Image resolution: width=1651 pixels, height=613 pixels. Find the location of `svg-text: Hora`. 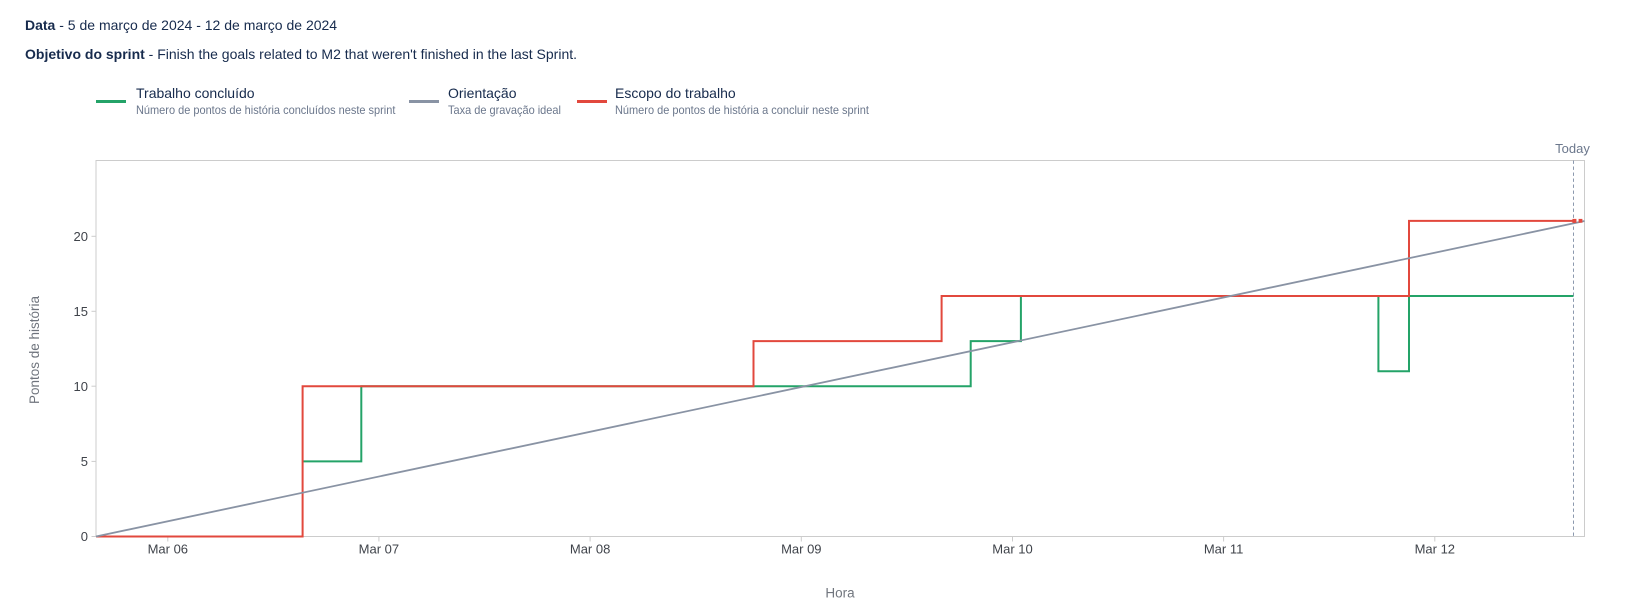

svg-text: Hora is located at coordinates (840, 593).